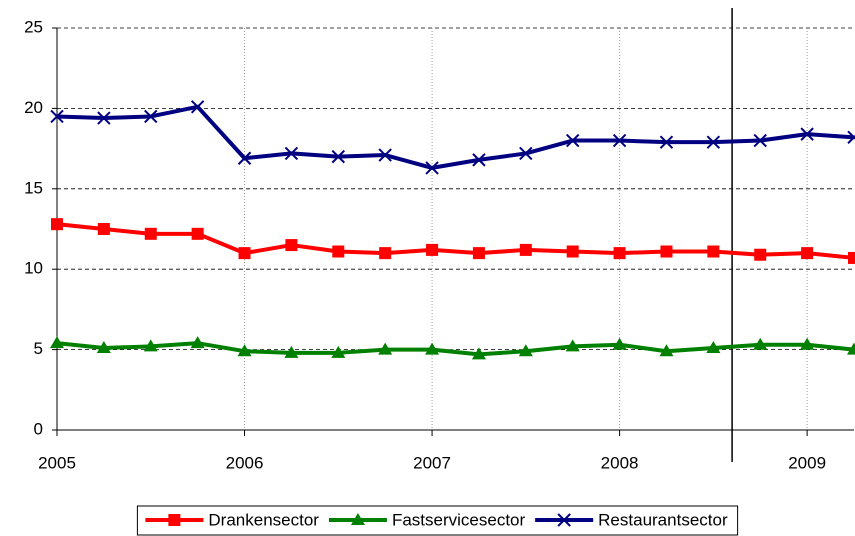 The width and height of the screenshot is (855, 536). What do you see at coordinates (33, 107) in the screenshot?
I see `y-tick-label: 20` at bounding box center [33, 107].